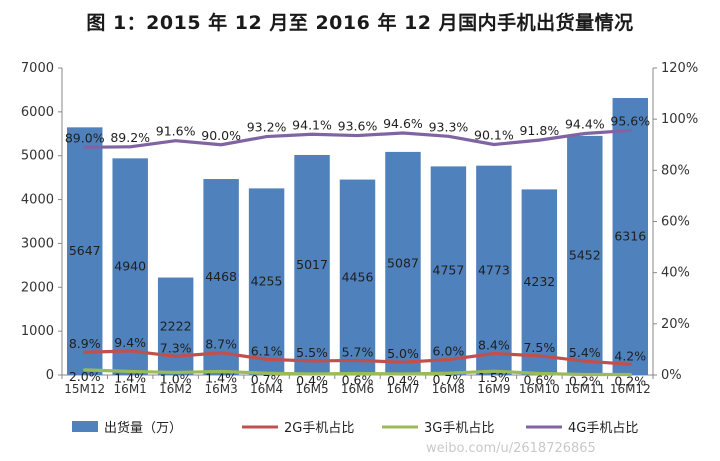 This screenshot has height=461, width=720. What do you see at coordinates (37, 112) in the screenshot?
I see `left-tick-label: 6000` at bounding box center [37, 112].